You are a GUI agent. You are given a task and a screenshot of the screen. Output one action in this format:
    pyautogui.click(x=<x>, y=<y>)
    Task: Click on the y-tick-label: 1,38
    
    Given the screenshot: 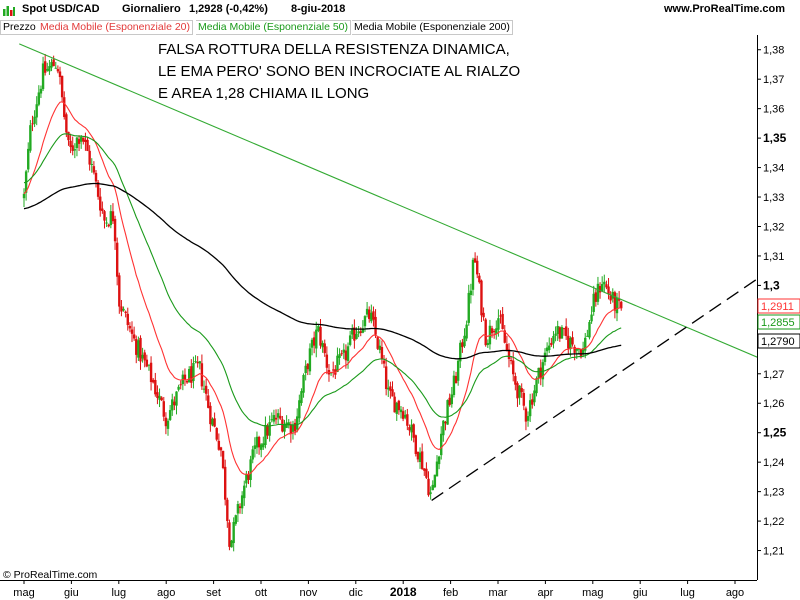 What is the action you would take?
    pyautogui.click(x=773, y=51)
    